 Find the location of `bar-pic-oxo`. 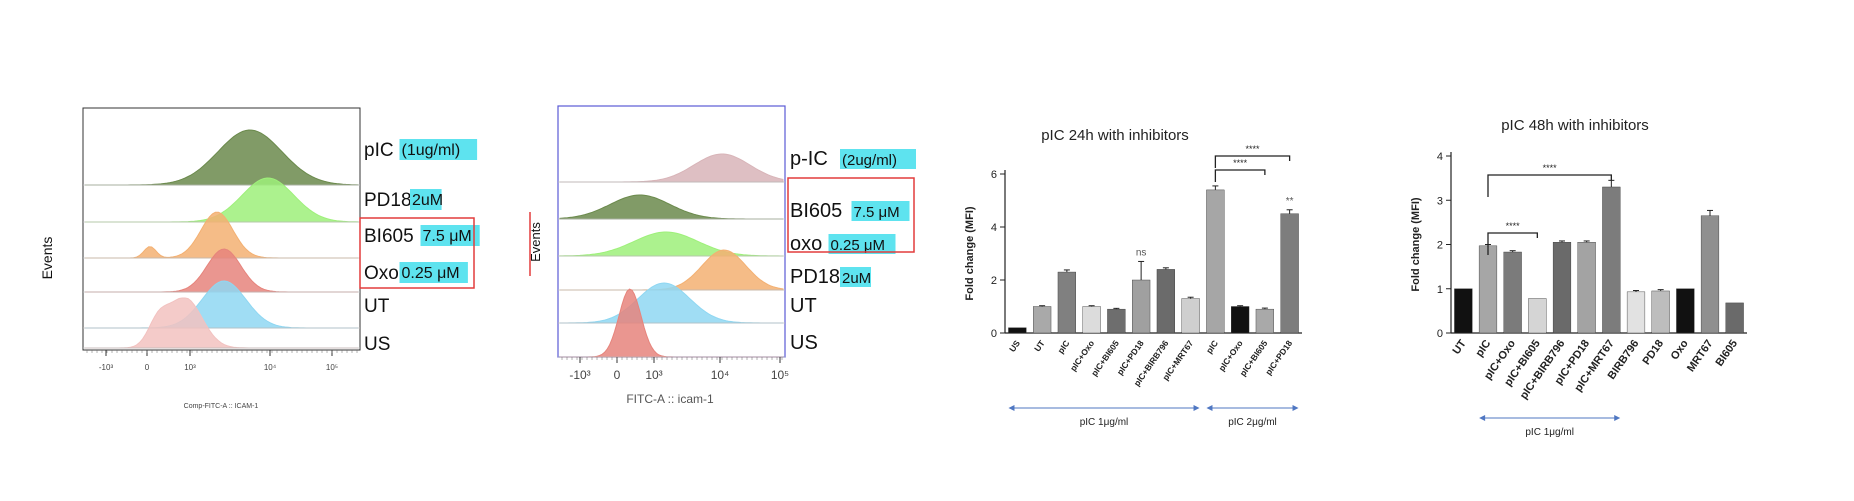

bar-pic-oxo is located at coordinates (1091, 320).